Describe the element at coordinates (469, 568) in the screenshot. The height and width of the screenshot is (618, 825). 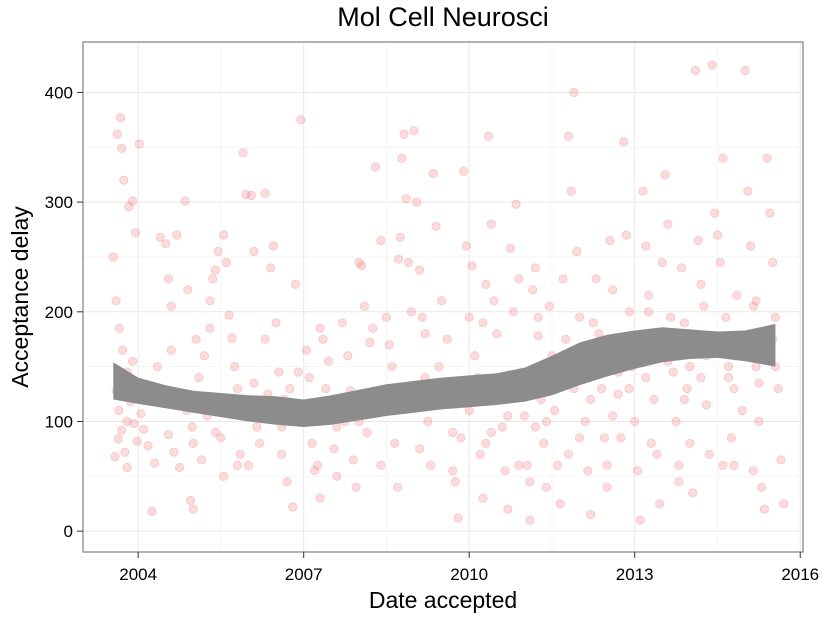
I see `x-axis-ticks: 2004 2007 2010 2013 2016` at that location.